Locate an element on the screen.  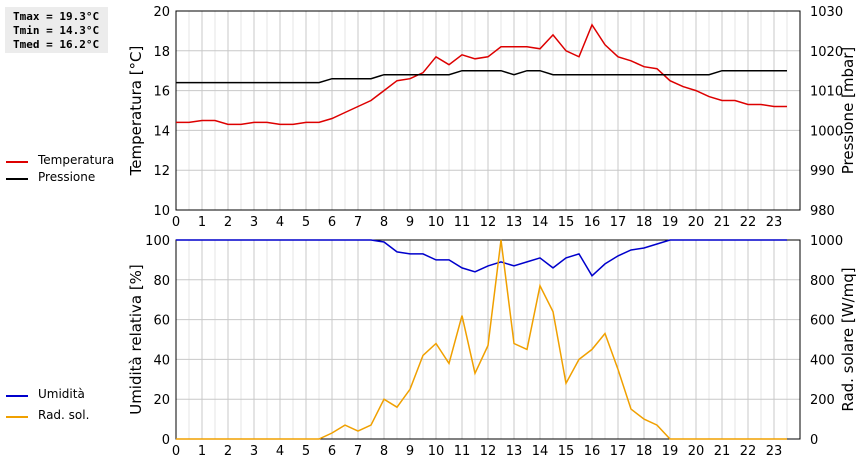
y-tick-label: 18 is located at coordinates (161, 52).